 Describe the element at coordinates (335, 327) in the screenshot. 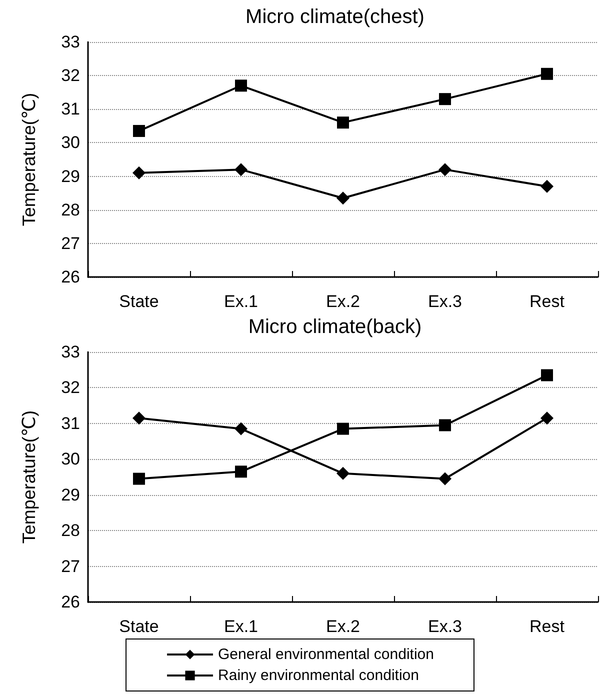

I see `chart-title: Micro climate(back)` at that location.